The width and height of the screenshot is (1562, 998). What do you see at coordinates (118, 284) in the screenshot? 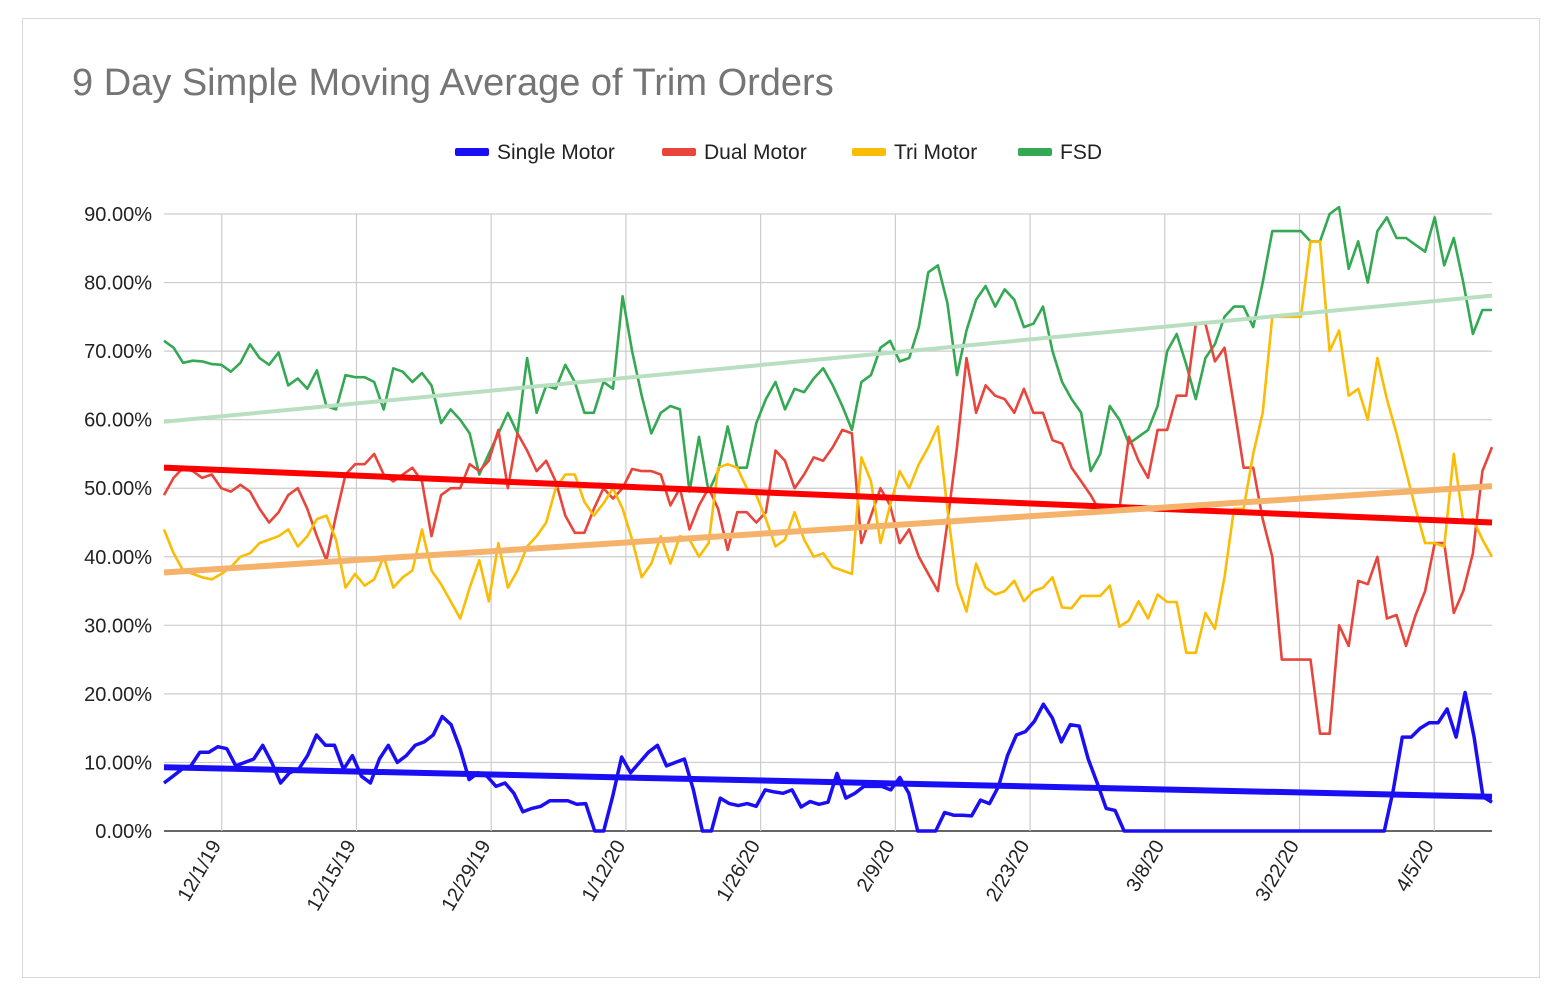
I see `y-tick-label: 80.00%` at bounding box center [118, 284].